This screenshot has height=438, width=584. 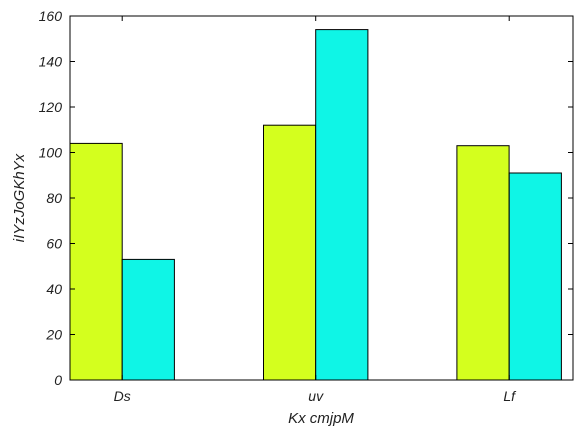 What do you see at coordinates (122, 396) in the screenshot?
I see `x-tick-label-Ds: Ds` at bounding box center [122, 396].